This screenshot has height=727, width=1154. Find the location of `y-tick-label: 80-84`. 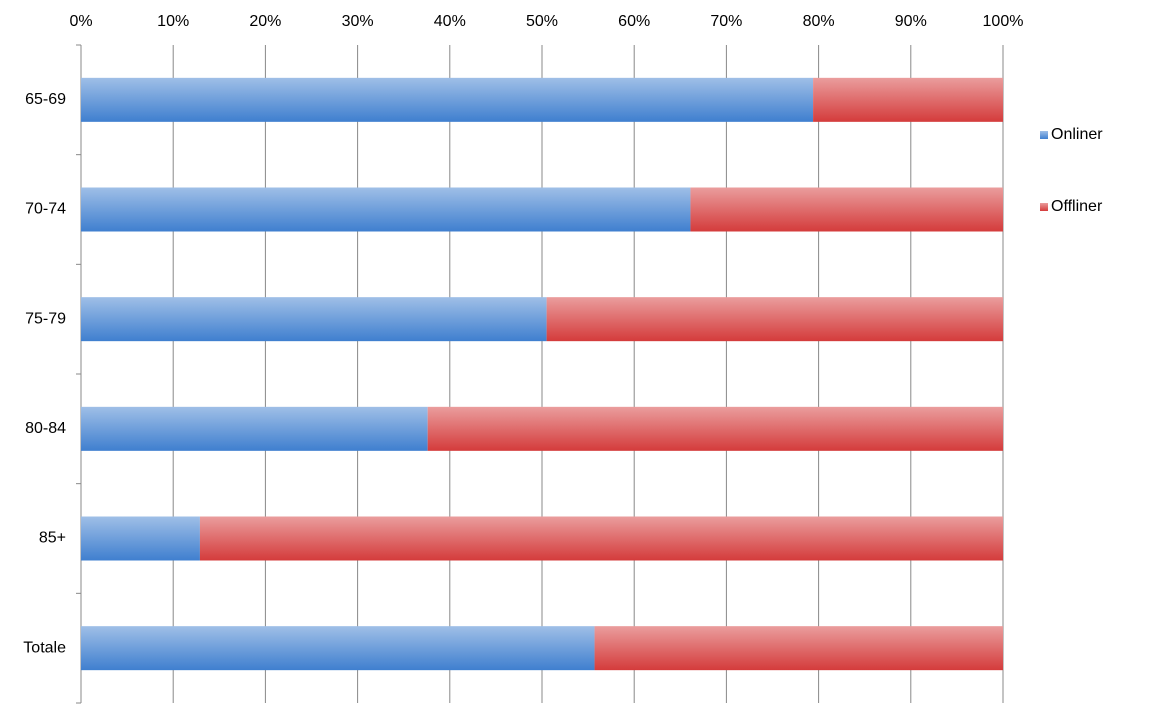

y-tick-label: 80-84 is located at coordinates (45, 428).